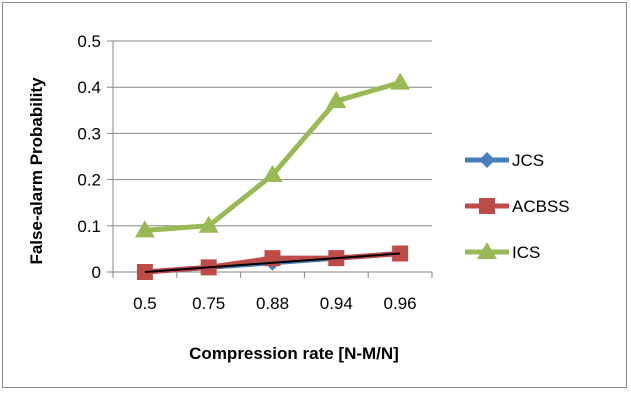  What do you see at coordinates (89, 133) in the screenshot?
I see `y-tick-label: 0.3` at bounding box center [89, 133].